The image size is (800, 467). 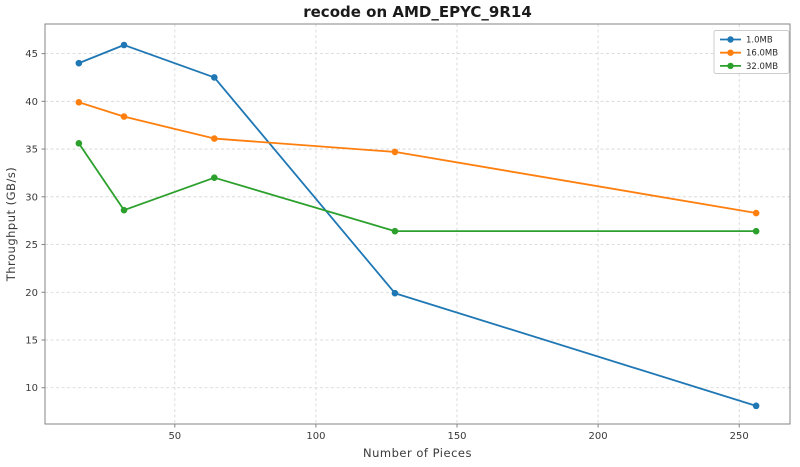 I want to click on y-tick-label: 20, so click(x=31, y=293).